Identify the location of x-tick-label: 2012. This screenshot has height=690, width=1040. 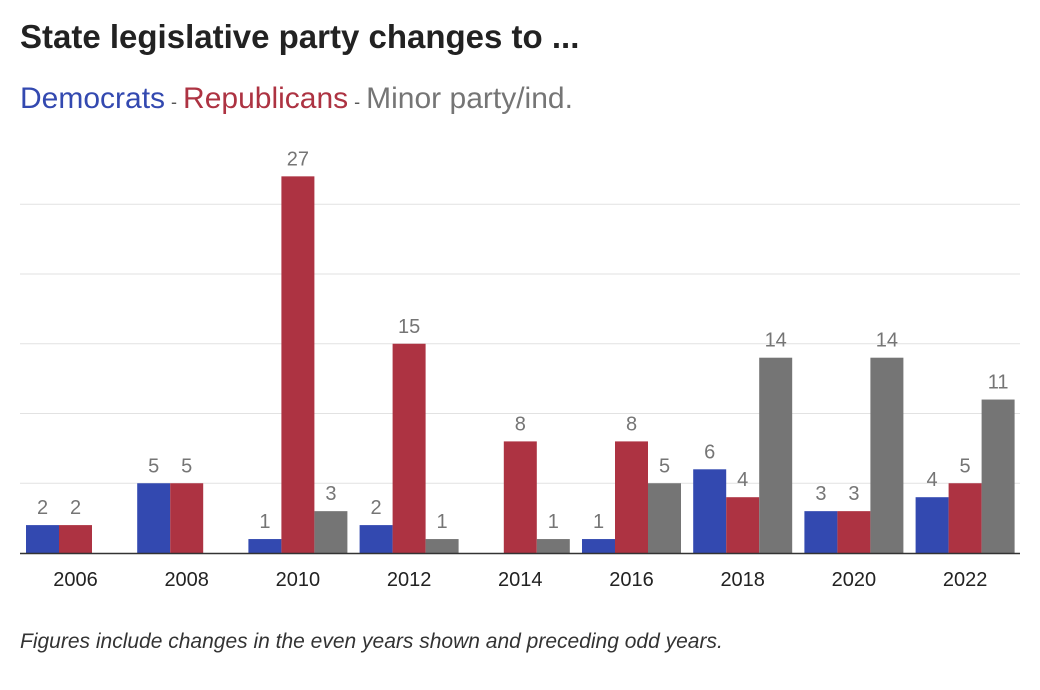
(409, 580).